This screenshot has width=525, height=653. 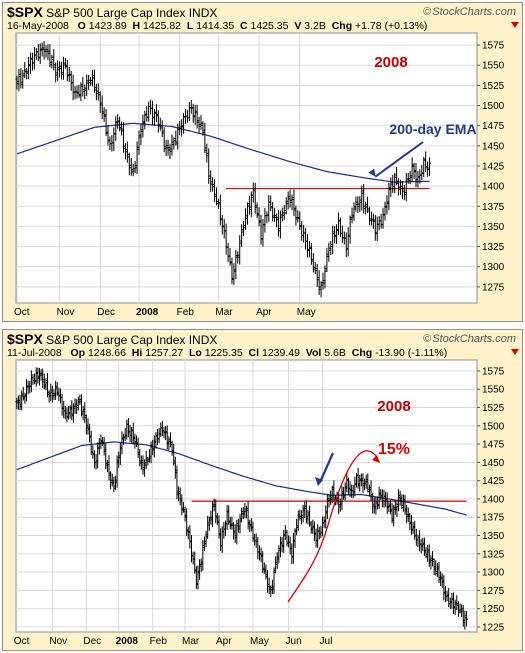 What do you see at coordinates (493, 627) in the screenshot?
I see `y-tick-label: 1225` at bounding box center [493, 627].